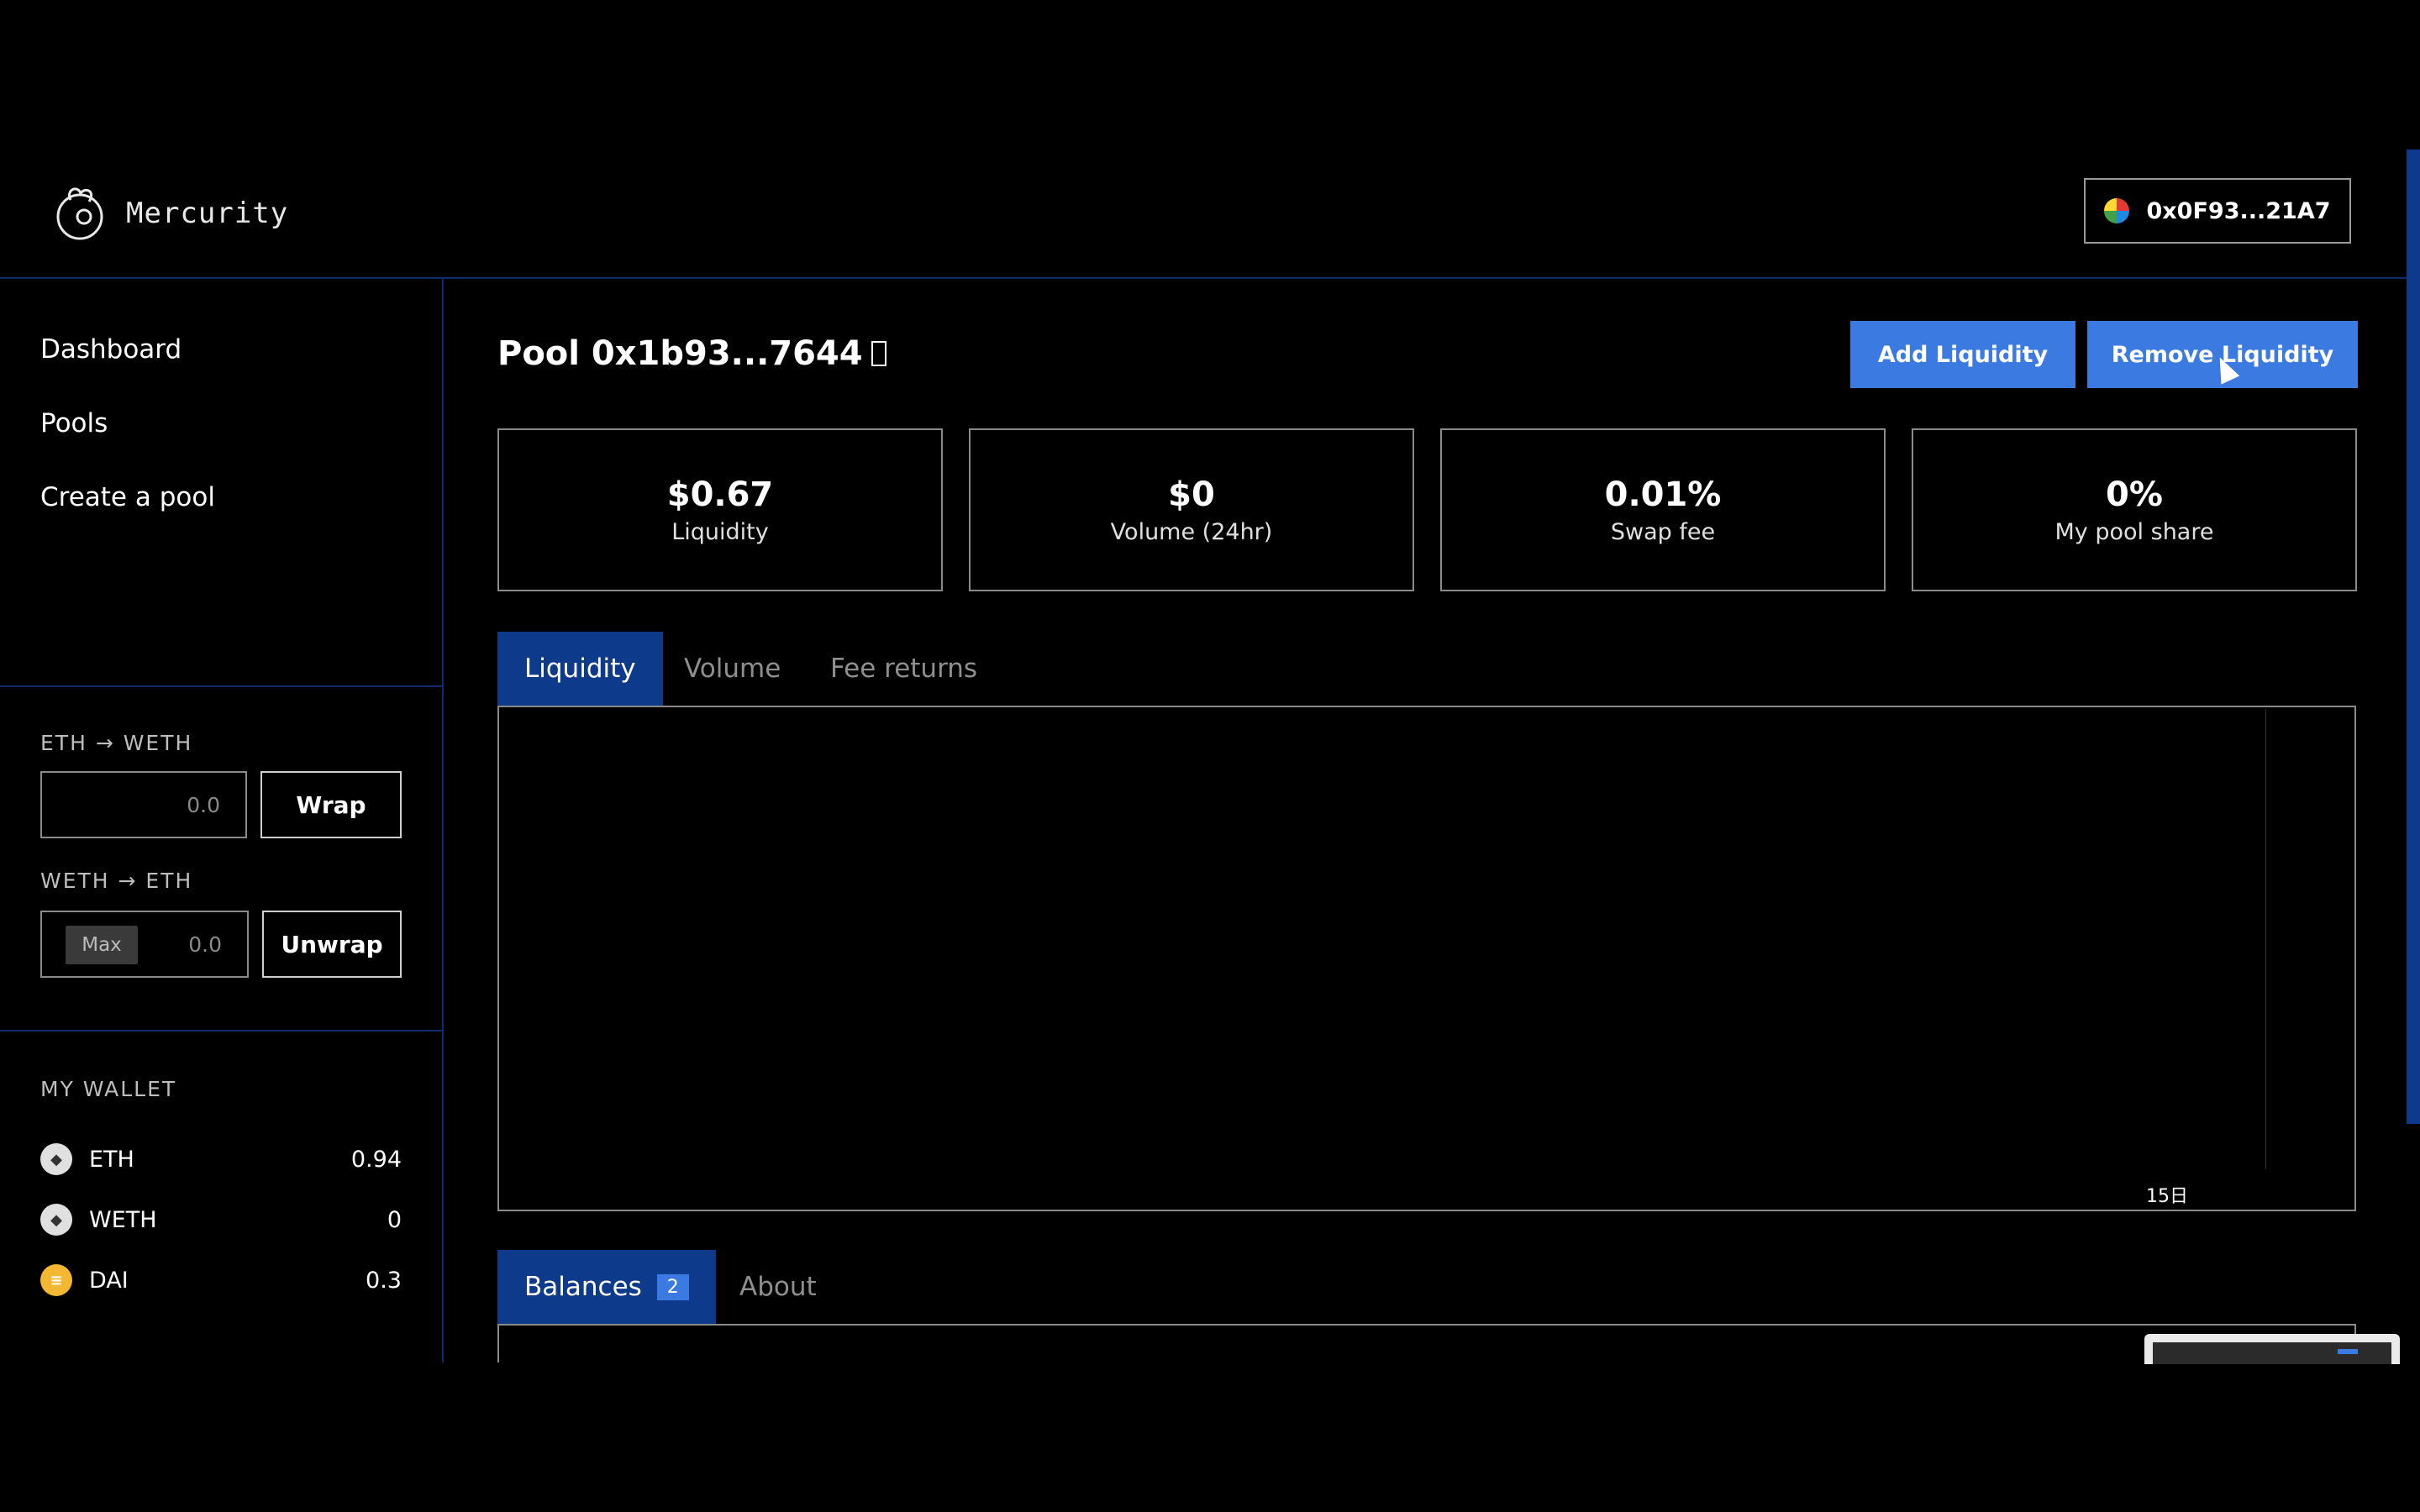 The height and width of the screenshot is (1512, 2420). I want to click on sidebar, so click(222, 820).